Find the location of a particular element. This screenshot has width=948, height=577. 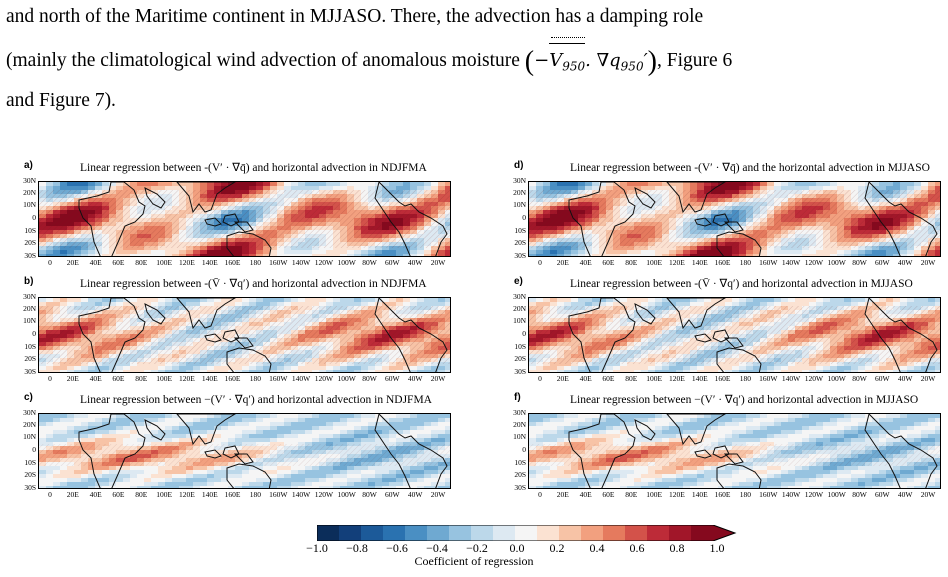

panel-letter: d) is located at coordinates (519, 165).